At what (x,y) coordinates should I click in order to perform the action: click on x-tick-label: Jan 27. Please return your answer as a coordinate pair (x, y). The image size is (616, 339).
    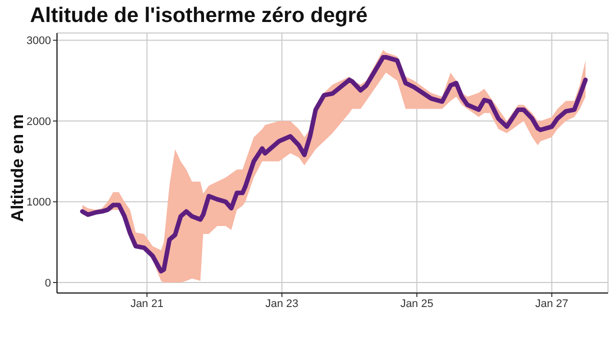
    Looking at the image, I should click on (551, 304).